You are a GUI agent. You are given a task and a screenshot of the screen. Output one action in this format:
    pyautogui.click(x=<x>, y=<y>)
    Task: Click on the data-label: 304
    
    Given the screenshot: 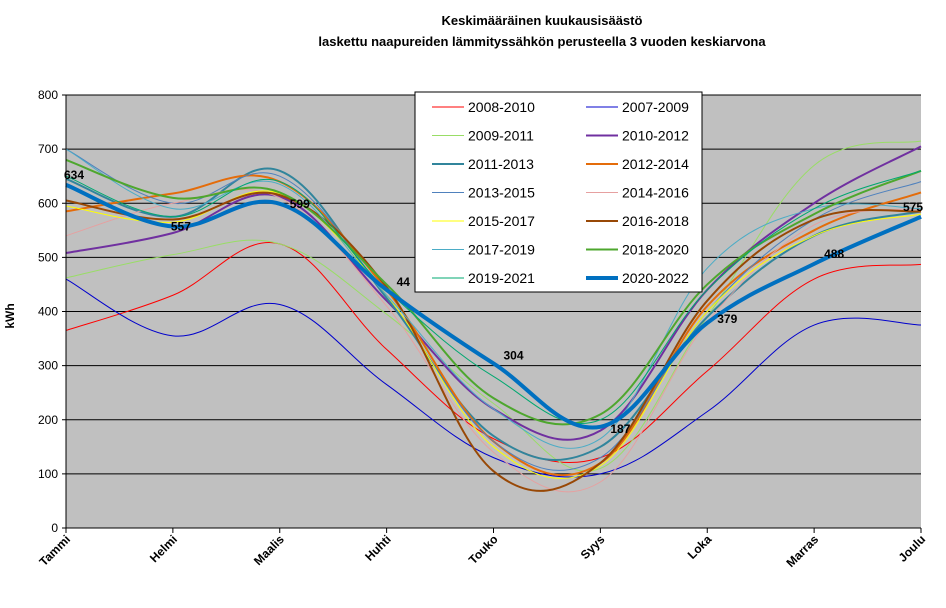 What is the action you would take?
    pyautogui.click(x=514, y=355)
    